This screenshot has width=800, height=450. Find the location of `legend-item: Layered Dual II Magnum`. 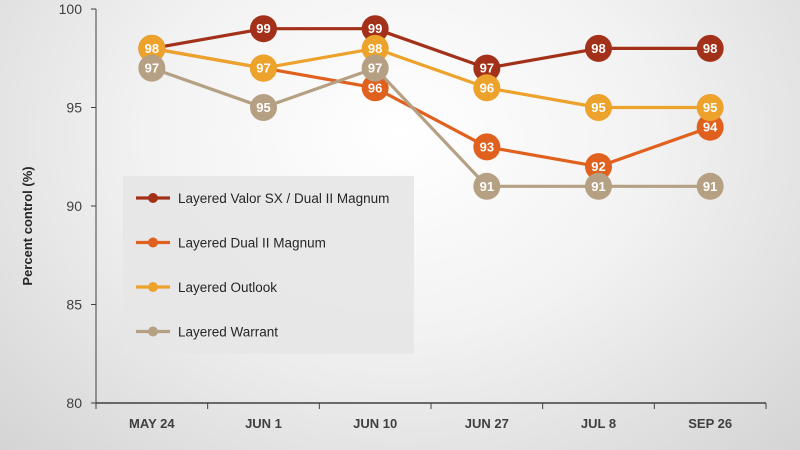

legend-item: Layered Dual II Magnum is located at coordinates (231, 243).